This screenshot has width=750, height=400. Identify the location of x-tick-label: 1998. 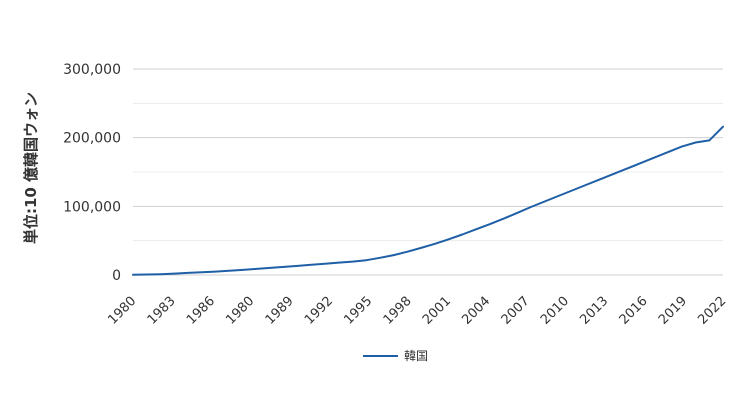
(398, 311).